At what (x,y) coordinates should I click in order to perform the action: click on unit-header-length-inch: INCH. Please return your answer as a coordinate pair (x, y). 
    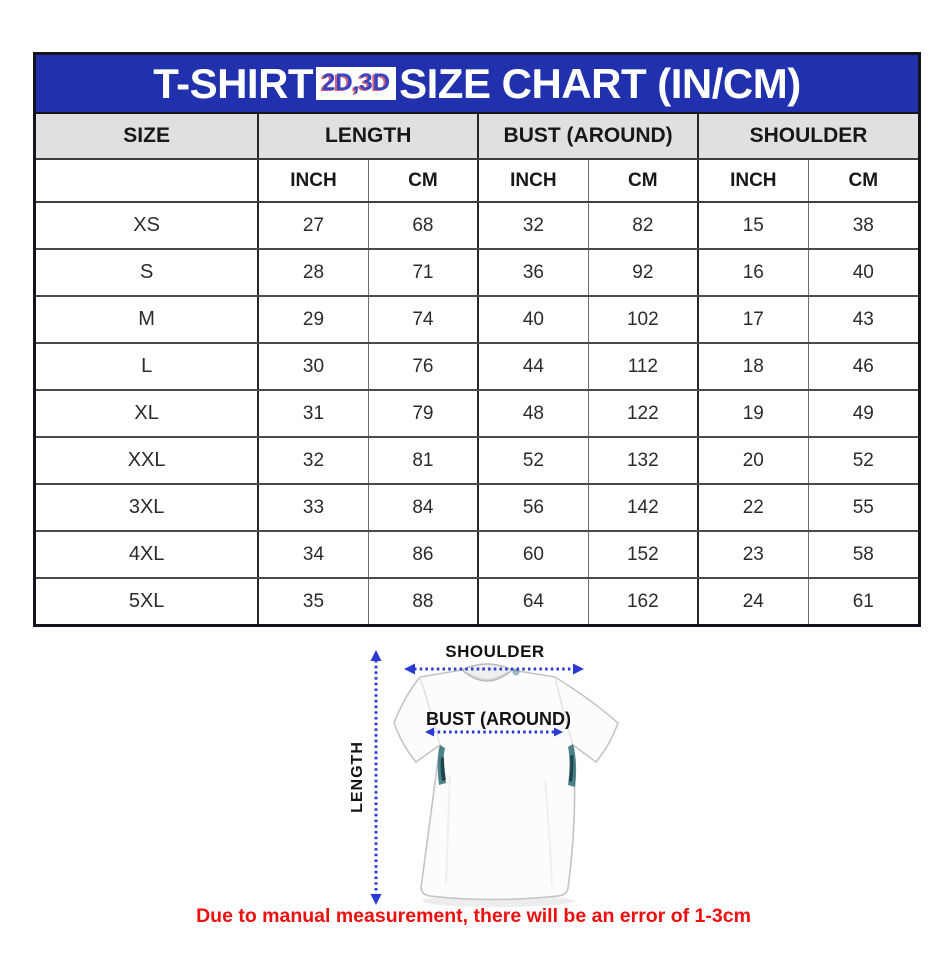
    Looking at the image, I should click on (313, 181).